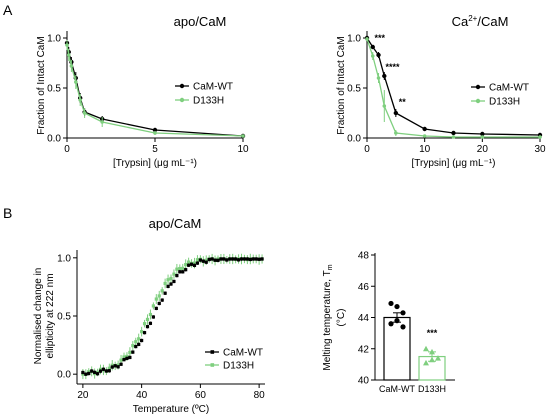 The width and height of the screenshot is (550, 416). Describe the element at coordinates (364, 318) in the screenshot. I see `y-tick-label: 44` at that location.